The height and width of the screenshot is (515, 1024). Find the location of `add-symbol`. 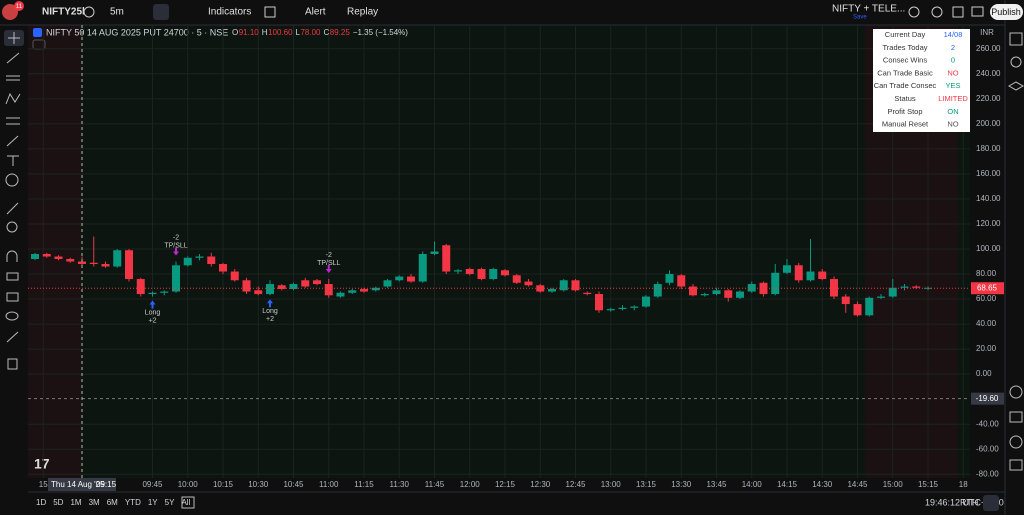

add-symbol is located at coordinates (89, 12).